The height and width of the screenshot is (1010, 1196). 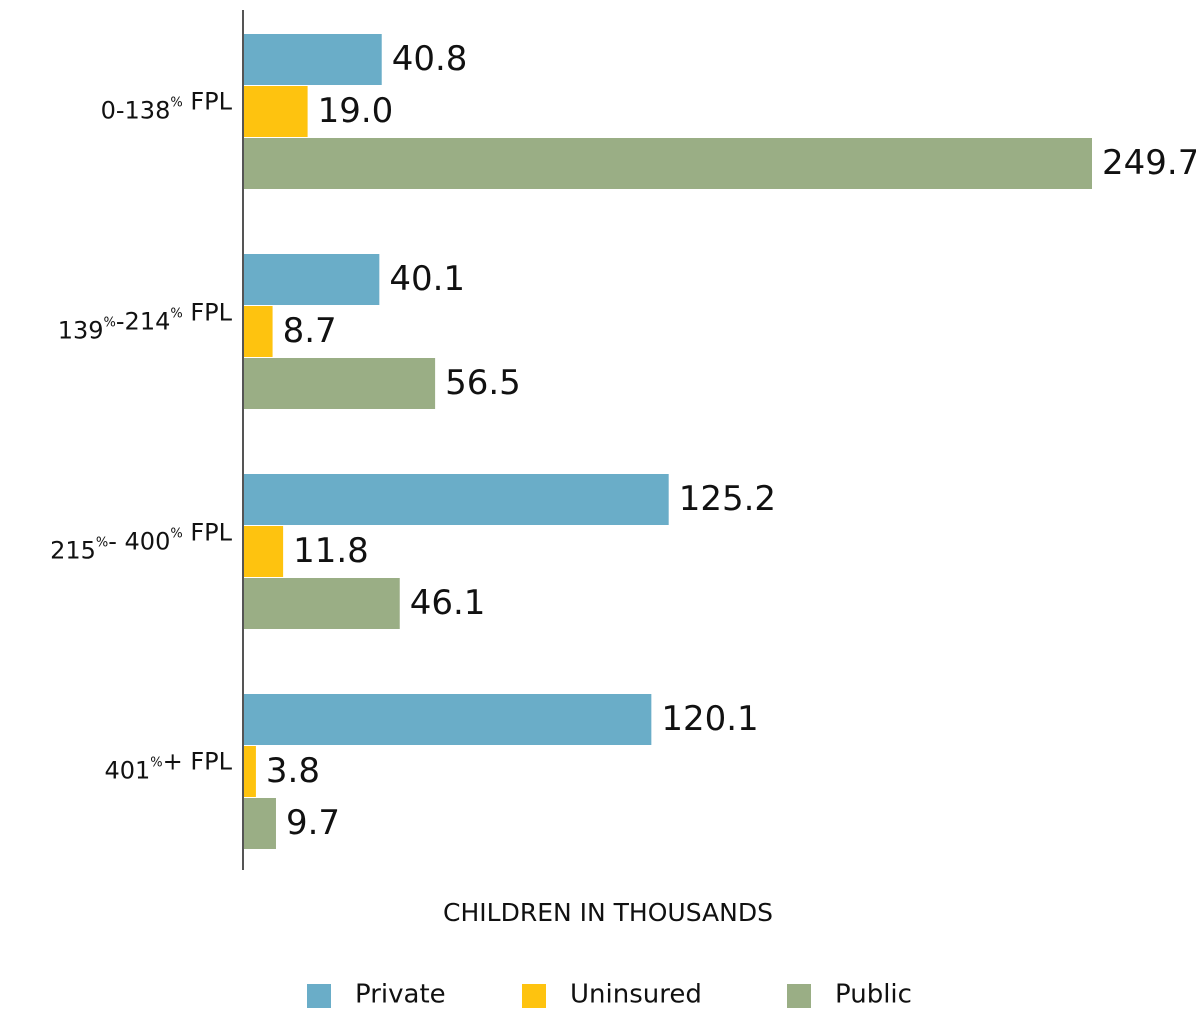 What do you see at coordinates (709, 719) in the screenshot?
I see `value-label: 120.1` at bounding box center [709, 719].